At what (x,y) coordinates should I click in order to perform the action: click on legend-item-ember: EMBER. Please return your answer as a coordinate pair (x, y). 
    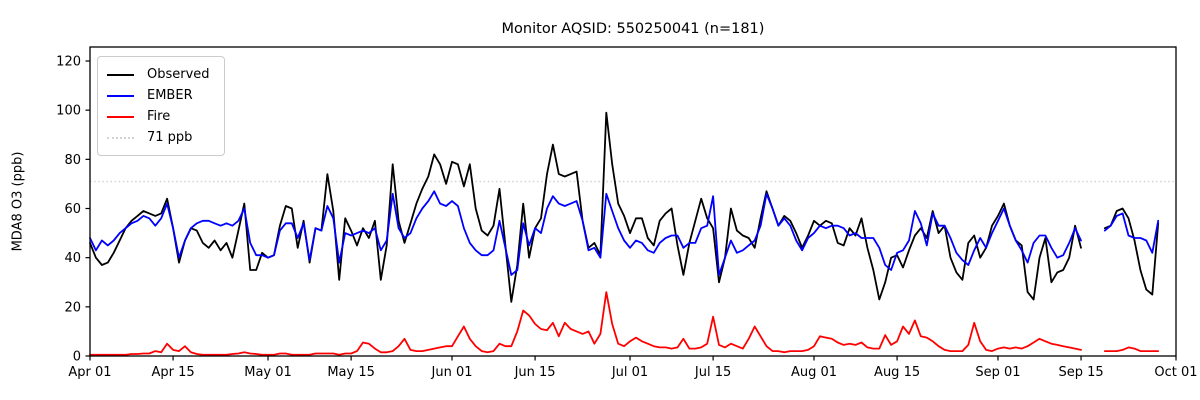
    Looking at the image, I should click on (158, 95).